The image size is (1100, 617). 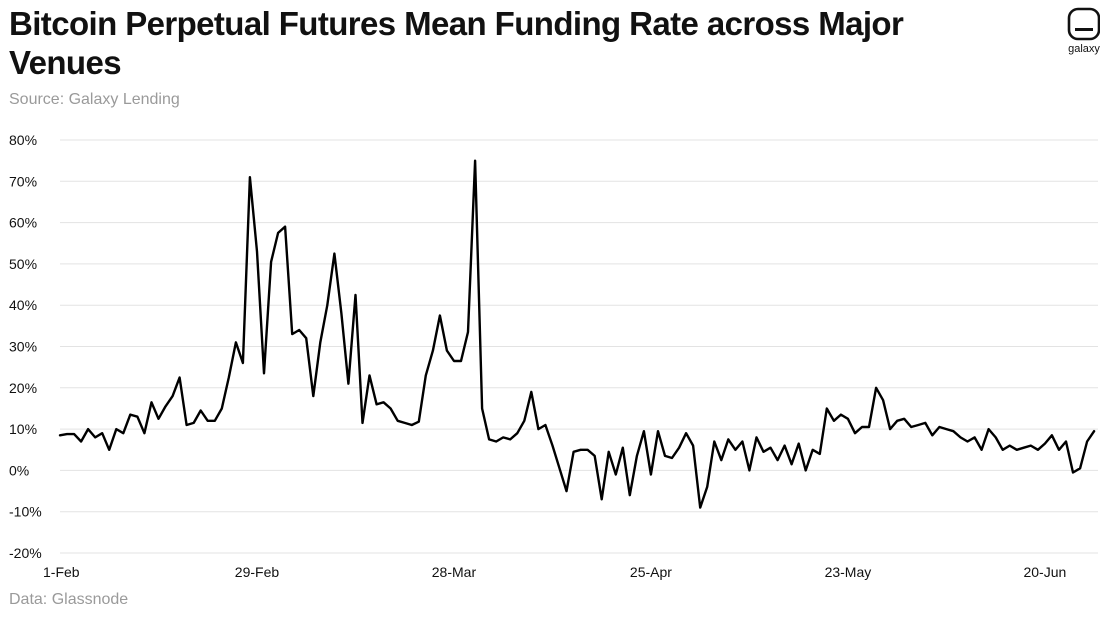 I want to click on x-tick-label: 29-Feb, so click(x=257, y=572).